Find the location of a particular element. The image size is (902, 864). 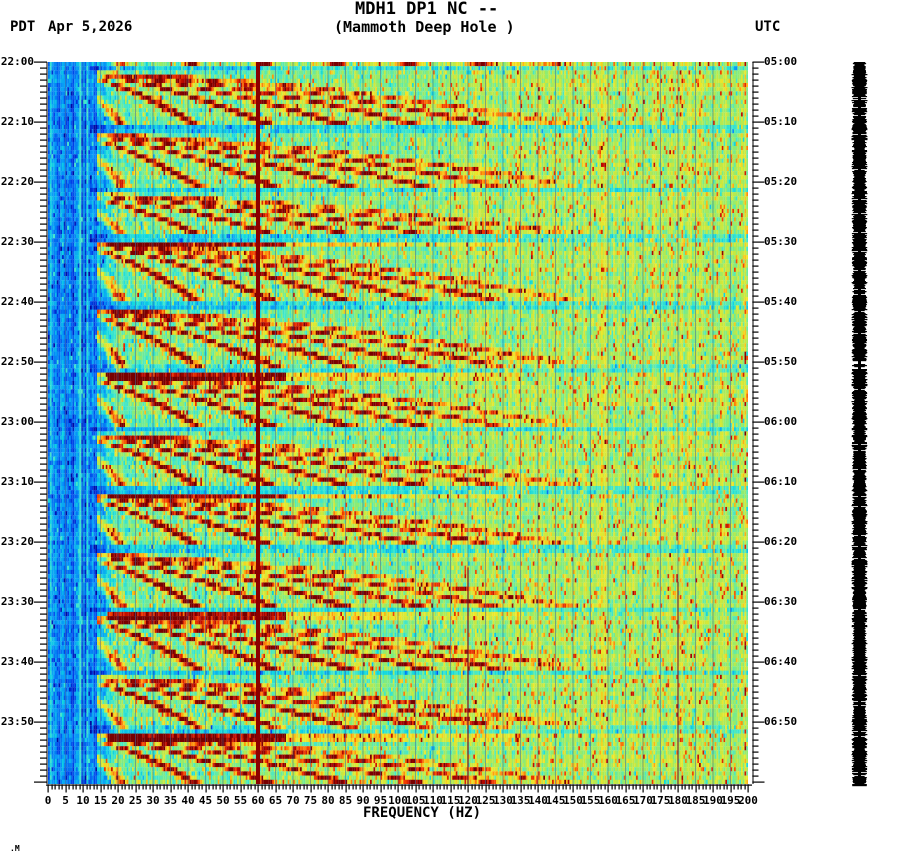

frequency-tick-label: 65 is located at coordinates (275, 800).